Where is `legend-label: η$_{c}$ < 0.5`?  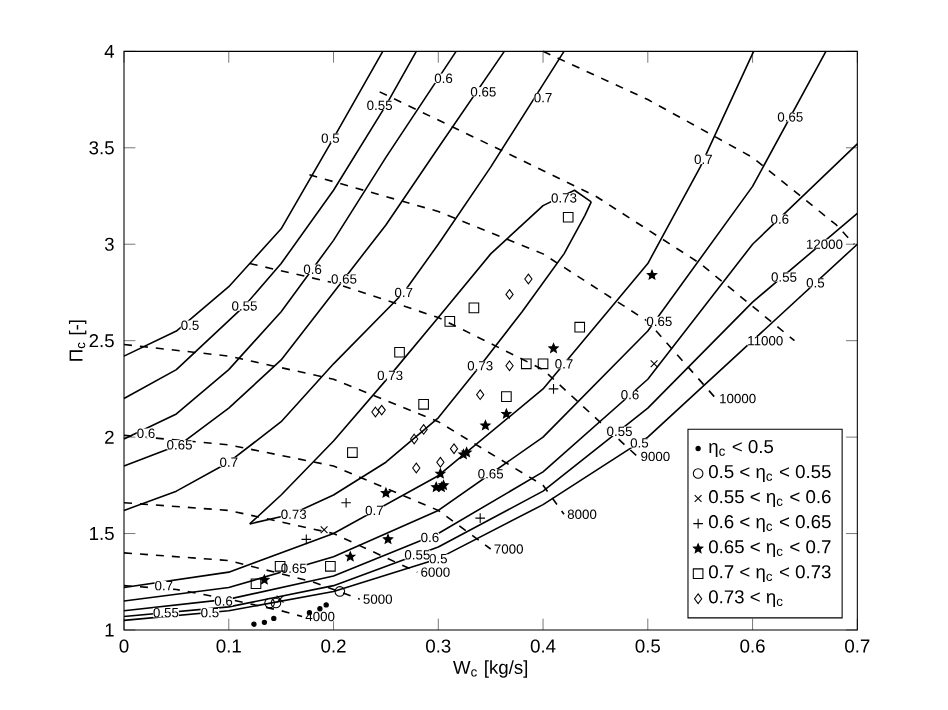 legend-label: η$_{c}$ < 0.5 is located at coordinates (741, 448).